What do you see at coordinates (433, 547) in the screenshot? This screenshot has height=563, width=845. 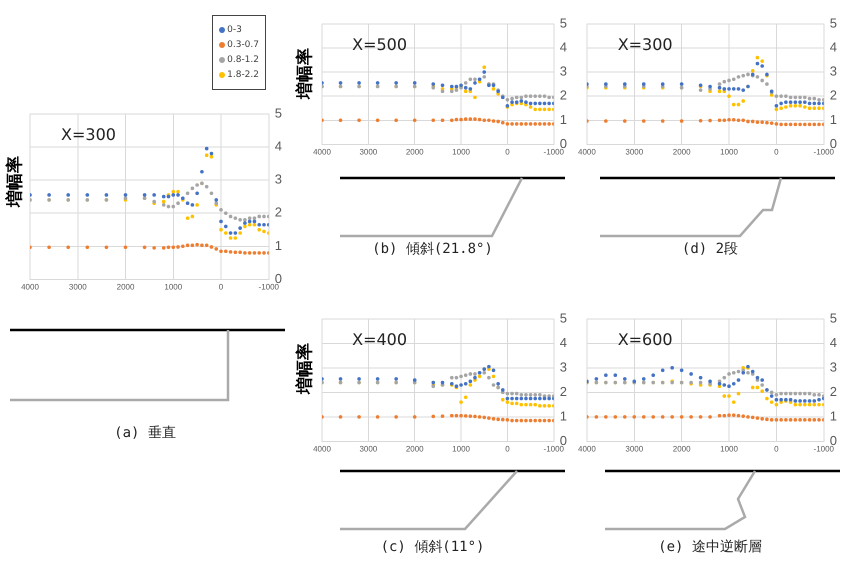 I see `text: (c) 傾斜(11°)` at bounding box center [433, 547].